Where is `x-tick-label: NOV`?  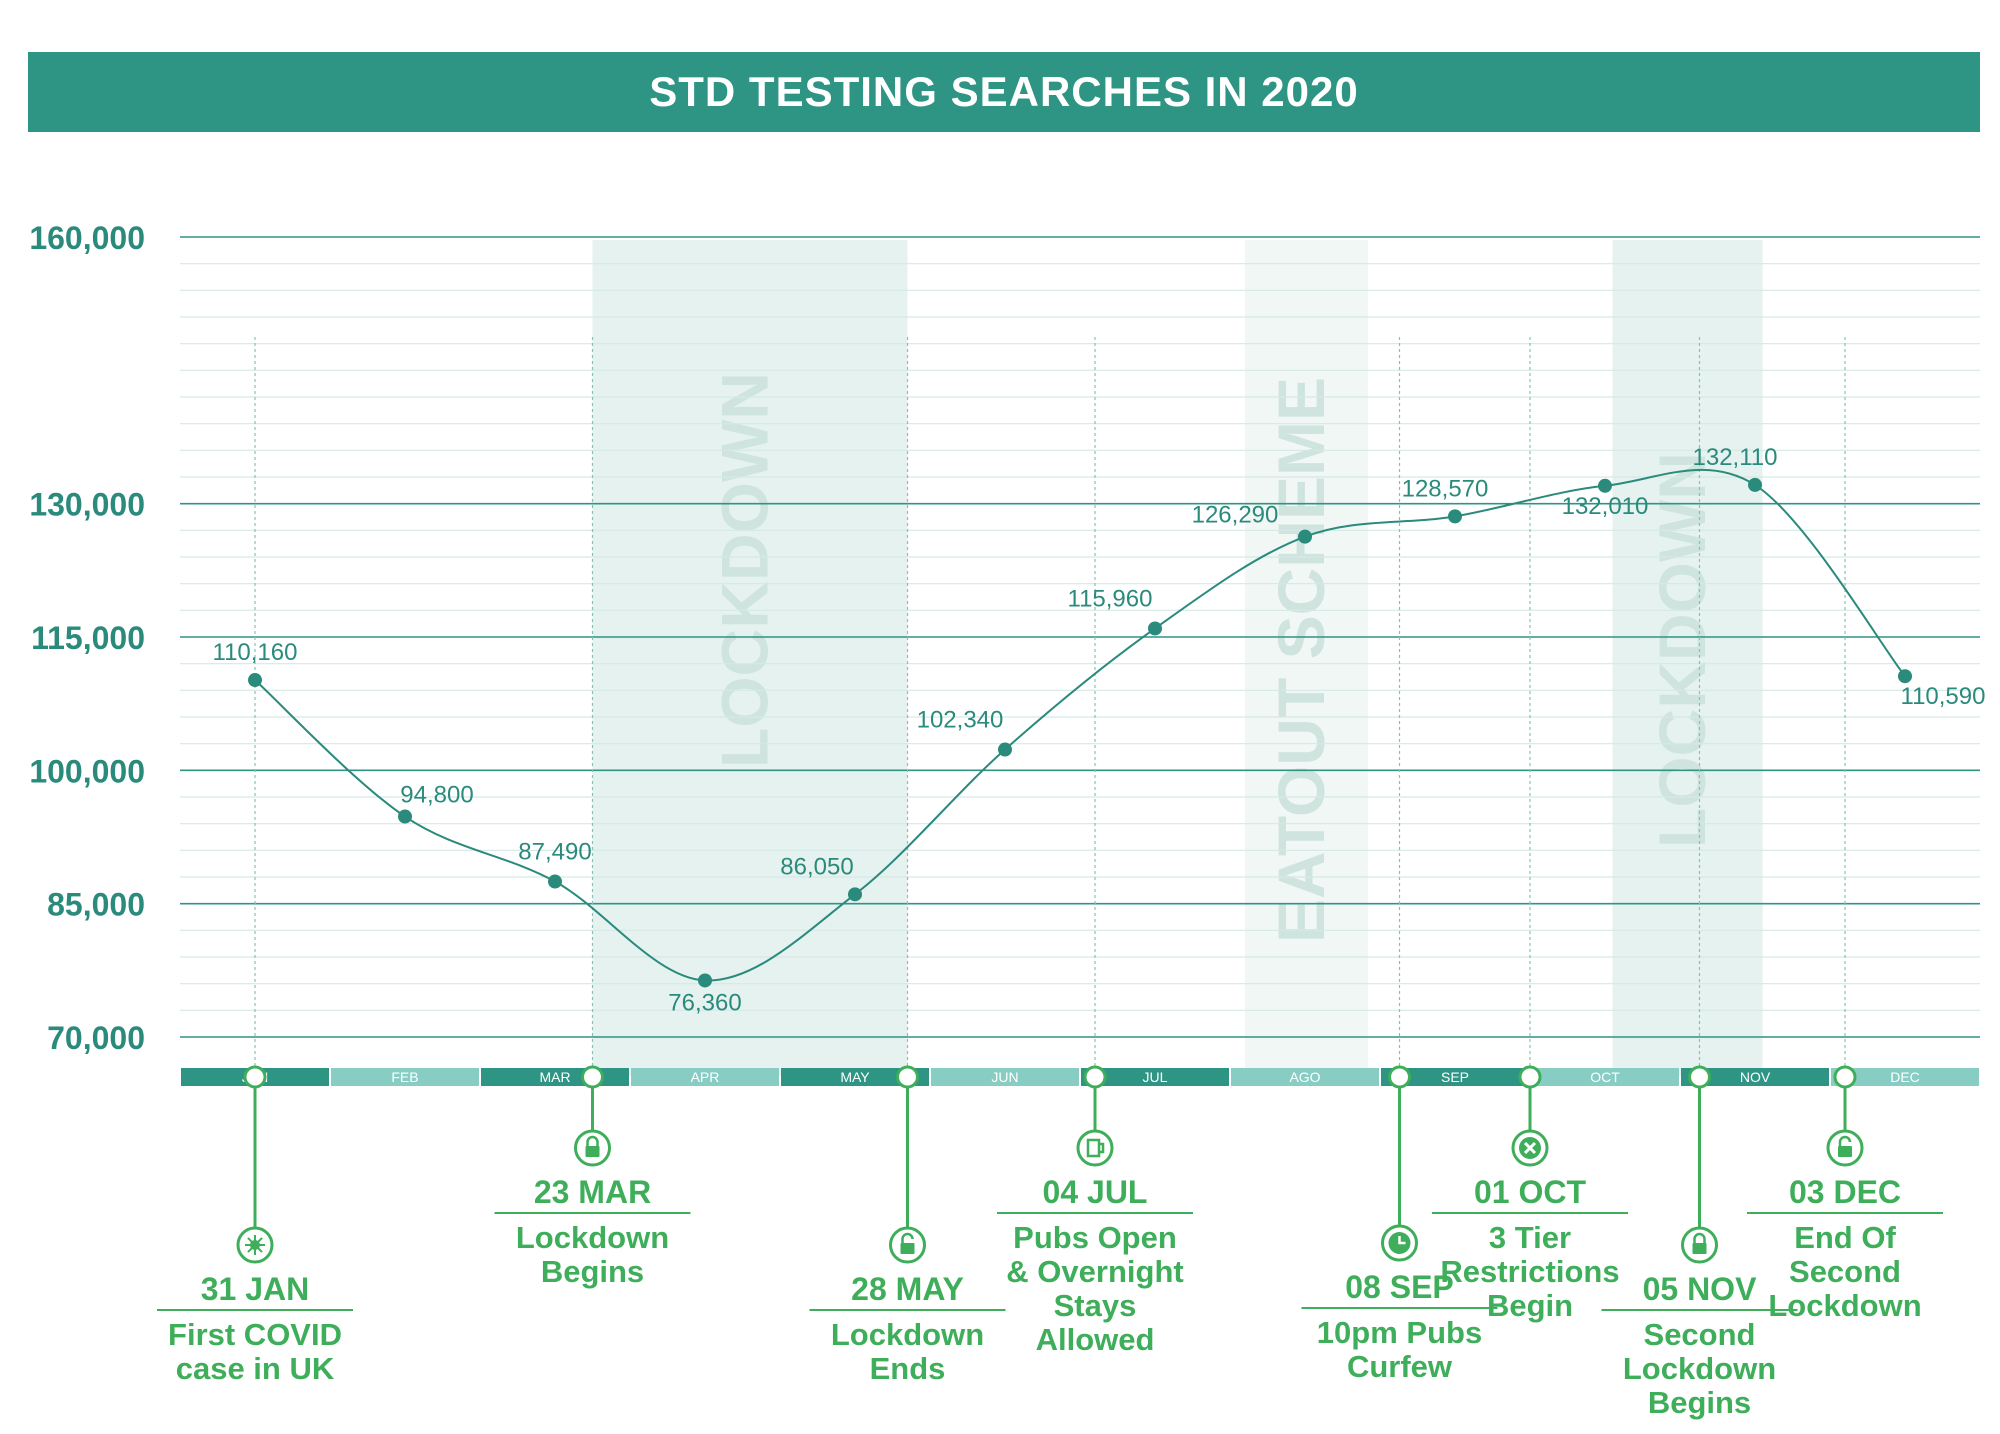 x-tick-label: NOV is located at coordinates (1755, 1077).